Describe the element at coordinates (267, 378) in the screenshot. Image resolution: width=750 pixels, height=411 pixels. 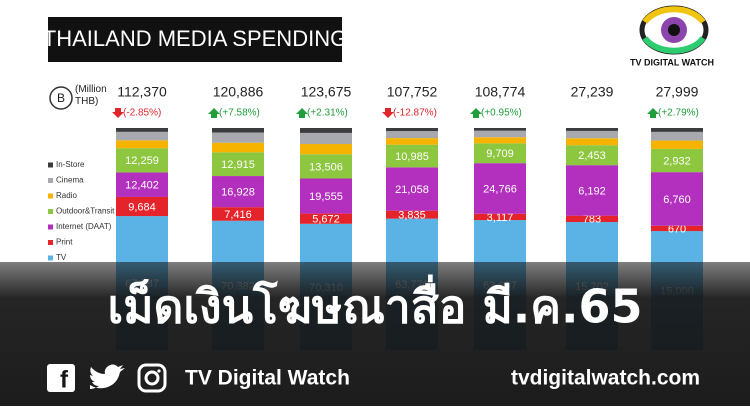
I see `footer-brand: TV Digital Watch` at that location.